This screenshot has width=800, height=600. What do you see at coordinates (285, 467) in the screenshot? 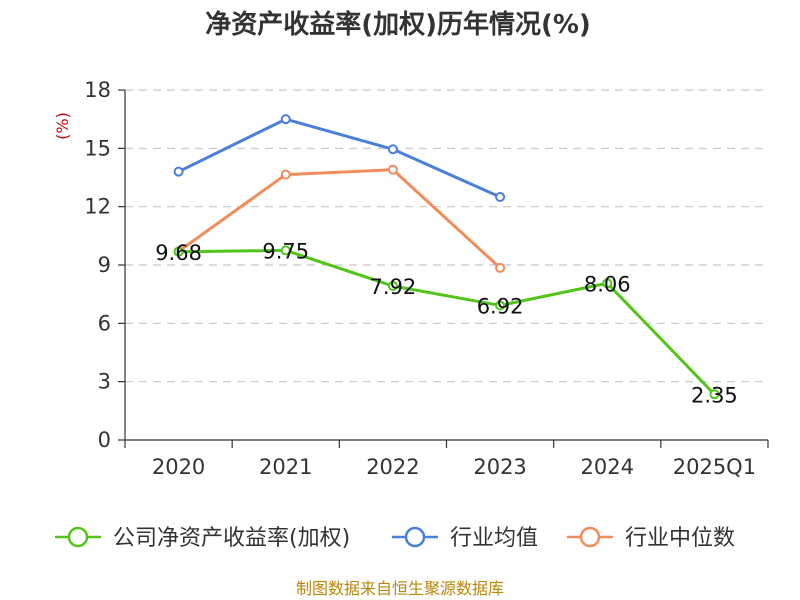
I see `x-tick-label: 2021` at bounding box center [285, 467].